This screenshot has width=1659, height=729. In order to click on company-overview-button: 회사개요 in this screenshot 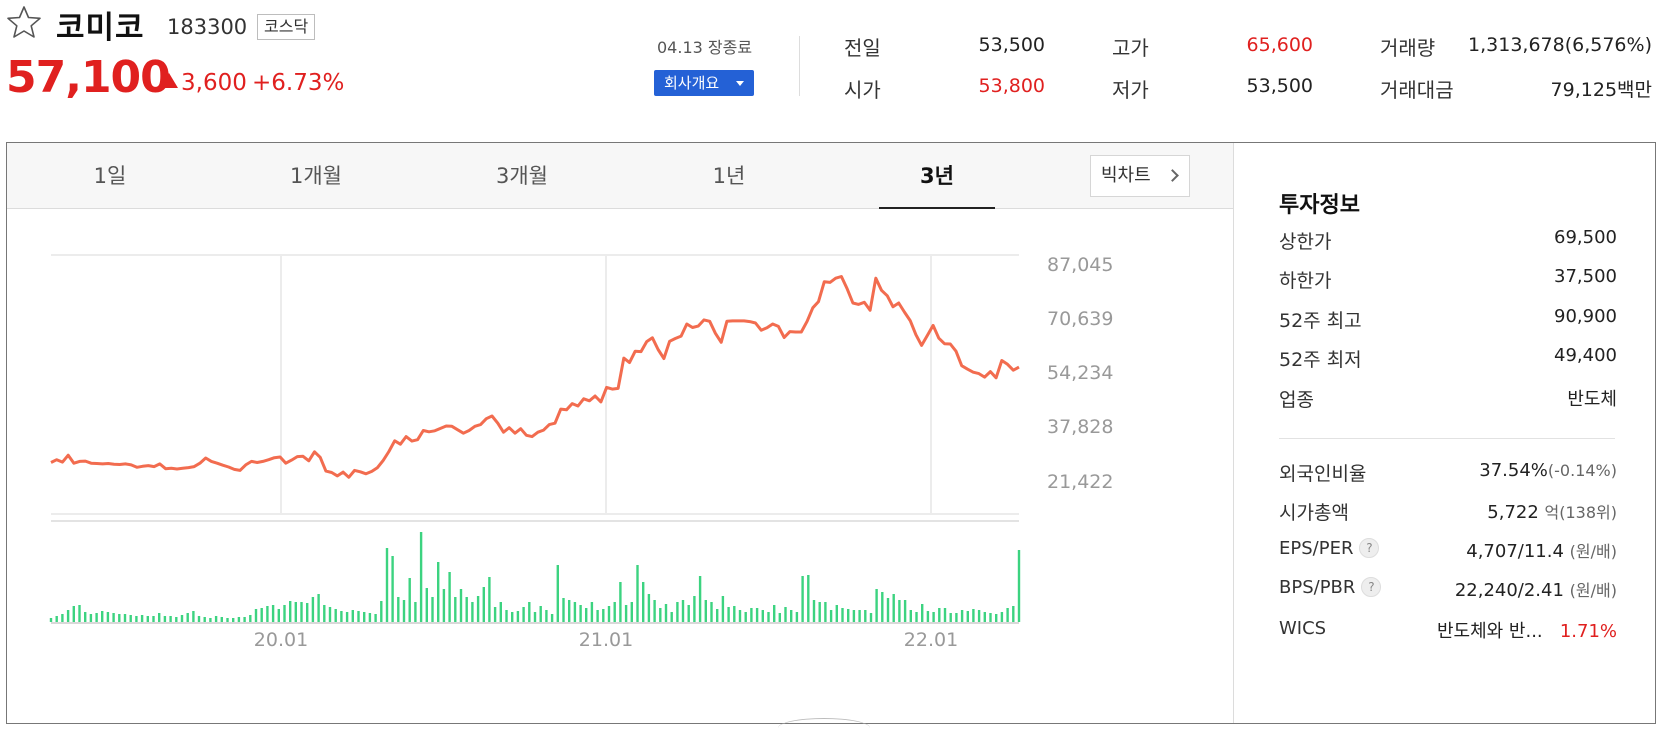, I will do `click(704, 83)`.